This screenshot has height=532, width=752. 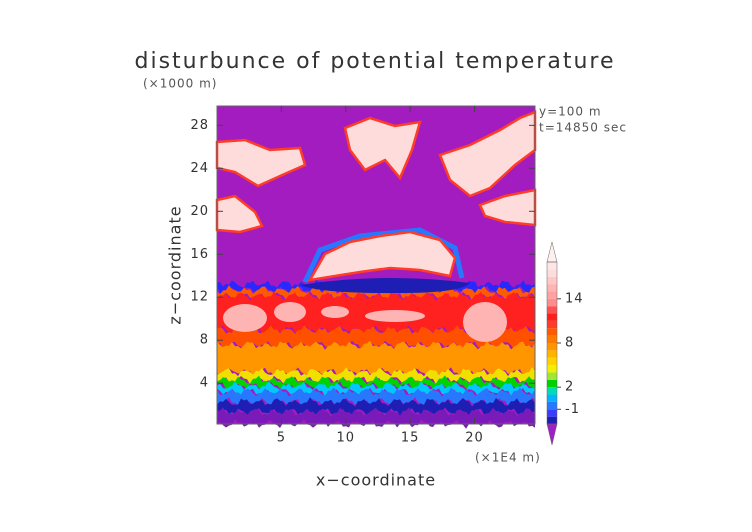 I want to click on x-tick-label: 20, so click(x=474, y=438).